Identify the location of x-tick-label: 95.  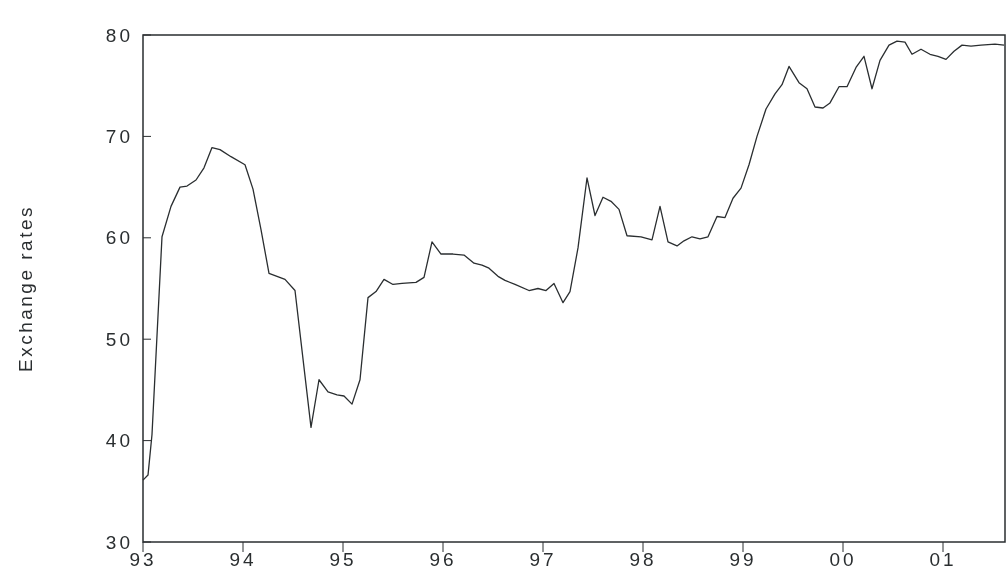
(343, 559).